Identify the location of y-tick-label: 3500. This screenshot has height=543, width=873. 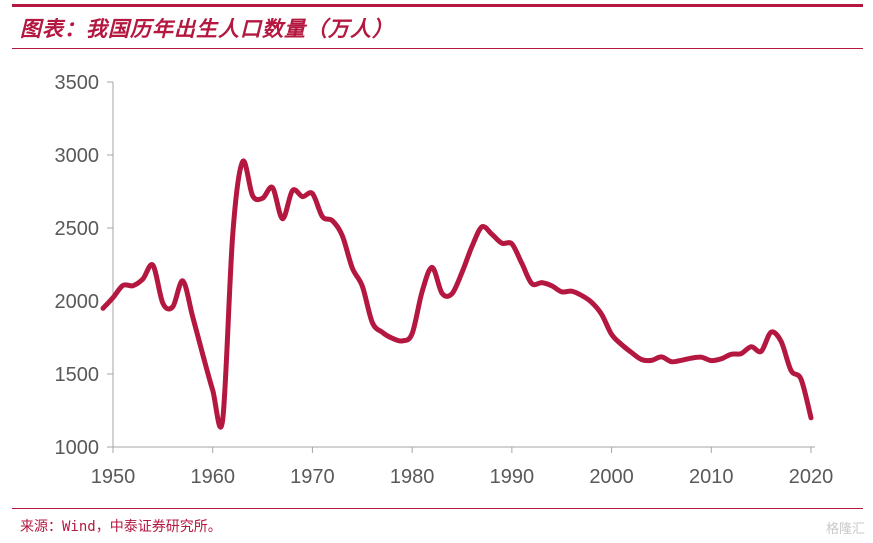
(77, 83).